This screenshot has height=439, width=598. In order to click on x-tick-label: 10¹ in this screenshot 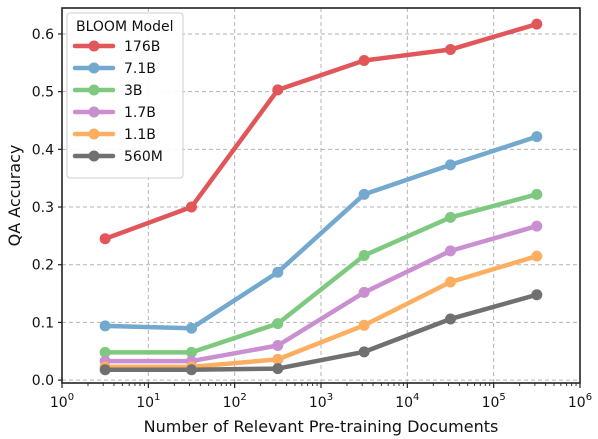, I will do `click(148, 401)`.